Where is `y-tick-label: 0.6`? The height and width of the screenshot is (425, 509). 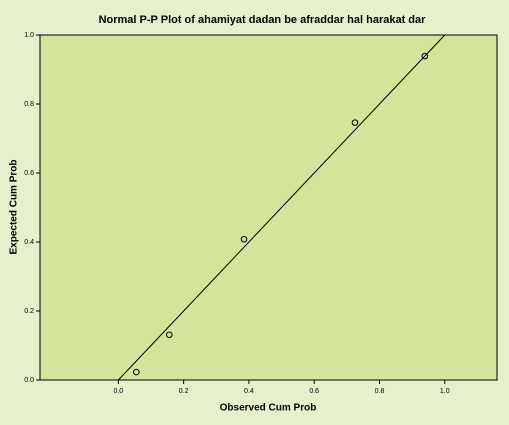 y-tick-label: 0.6 is located at coordinates (29, 173).